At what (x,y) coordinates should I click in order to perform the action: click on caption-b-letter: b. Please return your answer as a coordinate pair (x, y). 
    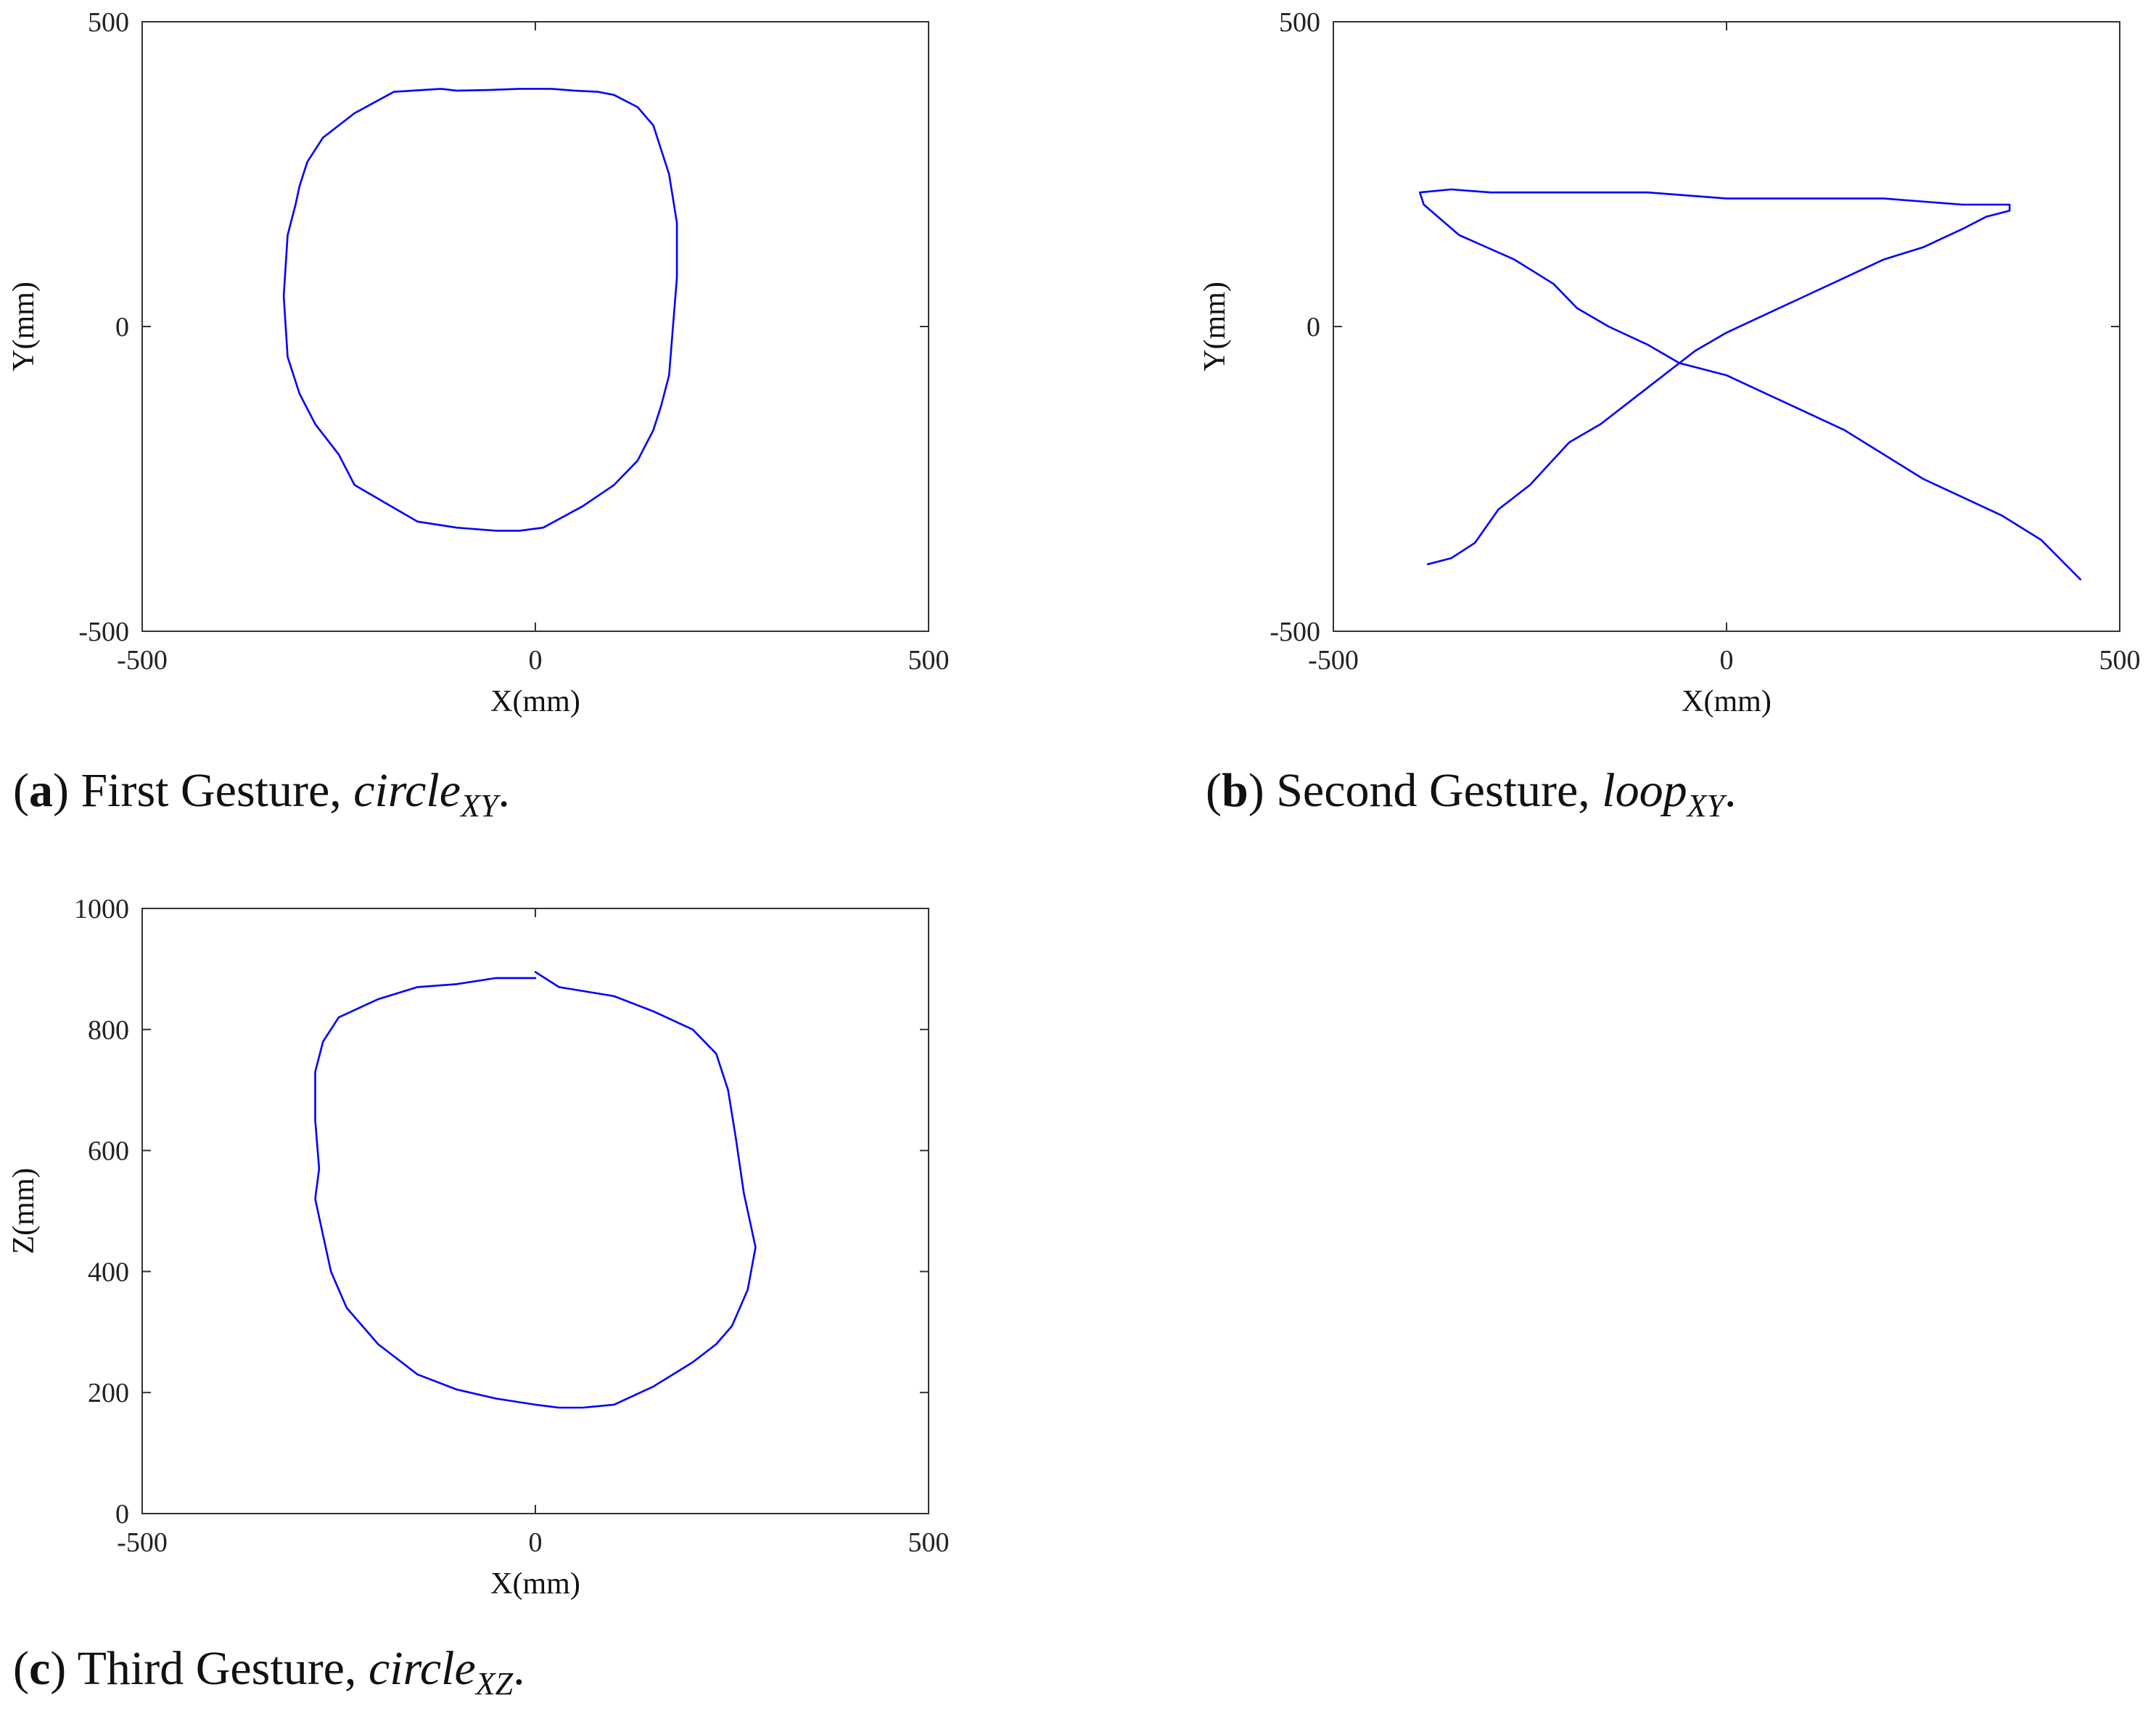
    Looking at the image, I should click on (1234, 791).